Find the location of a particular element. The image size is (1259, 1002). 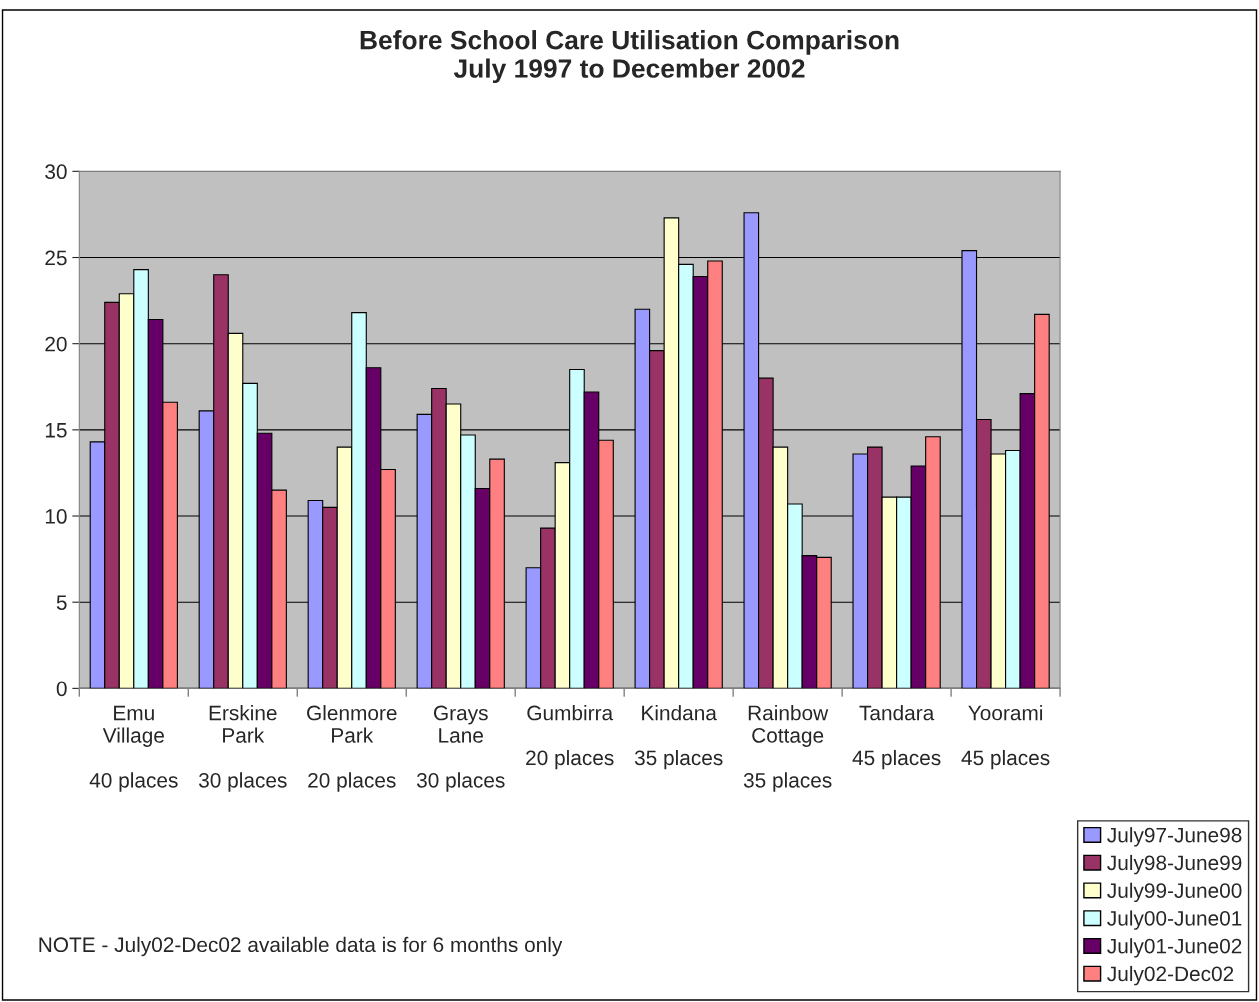

y-tick-label: 25 is located at coordinates (56, 258).